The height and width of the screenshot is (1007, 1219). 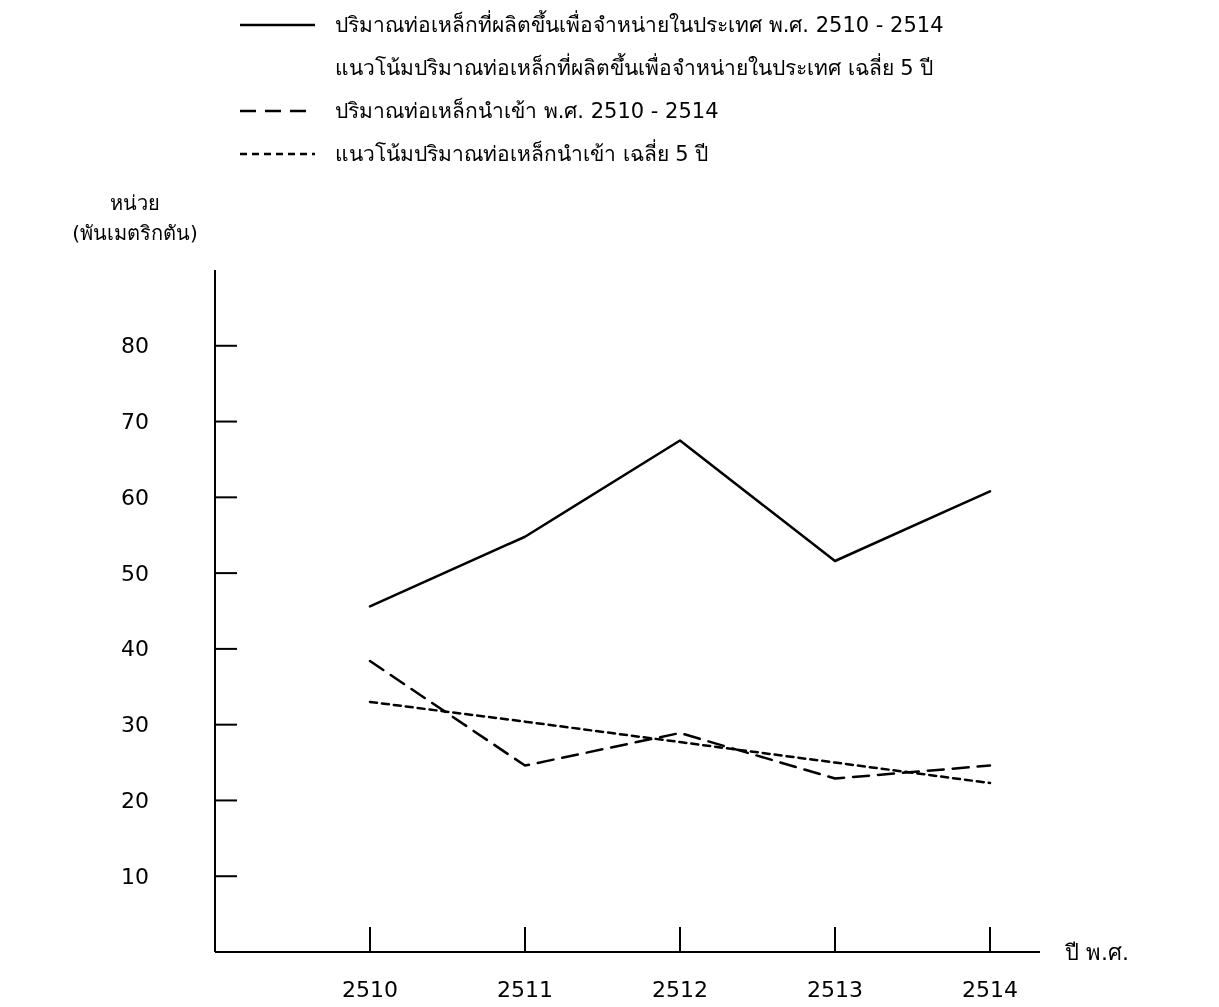 What do you see at coordinates (135, 497) in the screenshot?
I see `y-tick-label: 60` at bounding box center [135, 497].